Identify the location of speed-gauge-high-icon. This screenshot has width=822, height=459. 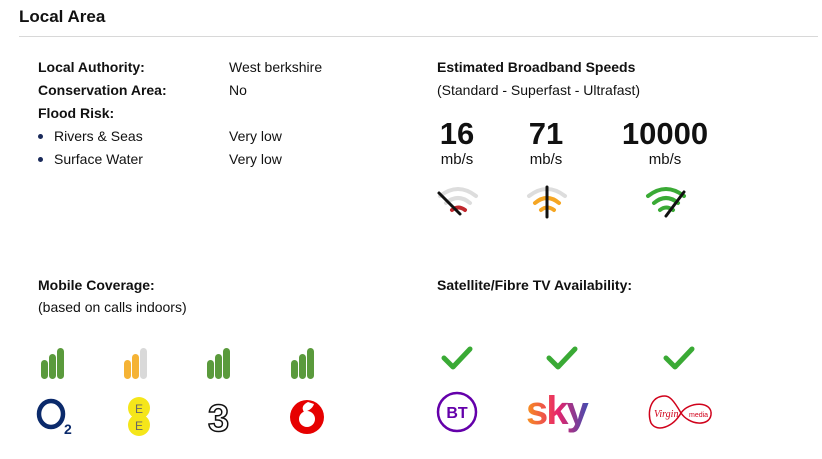
(666, 202).